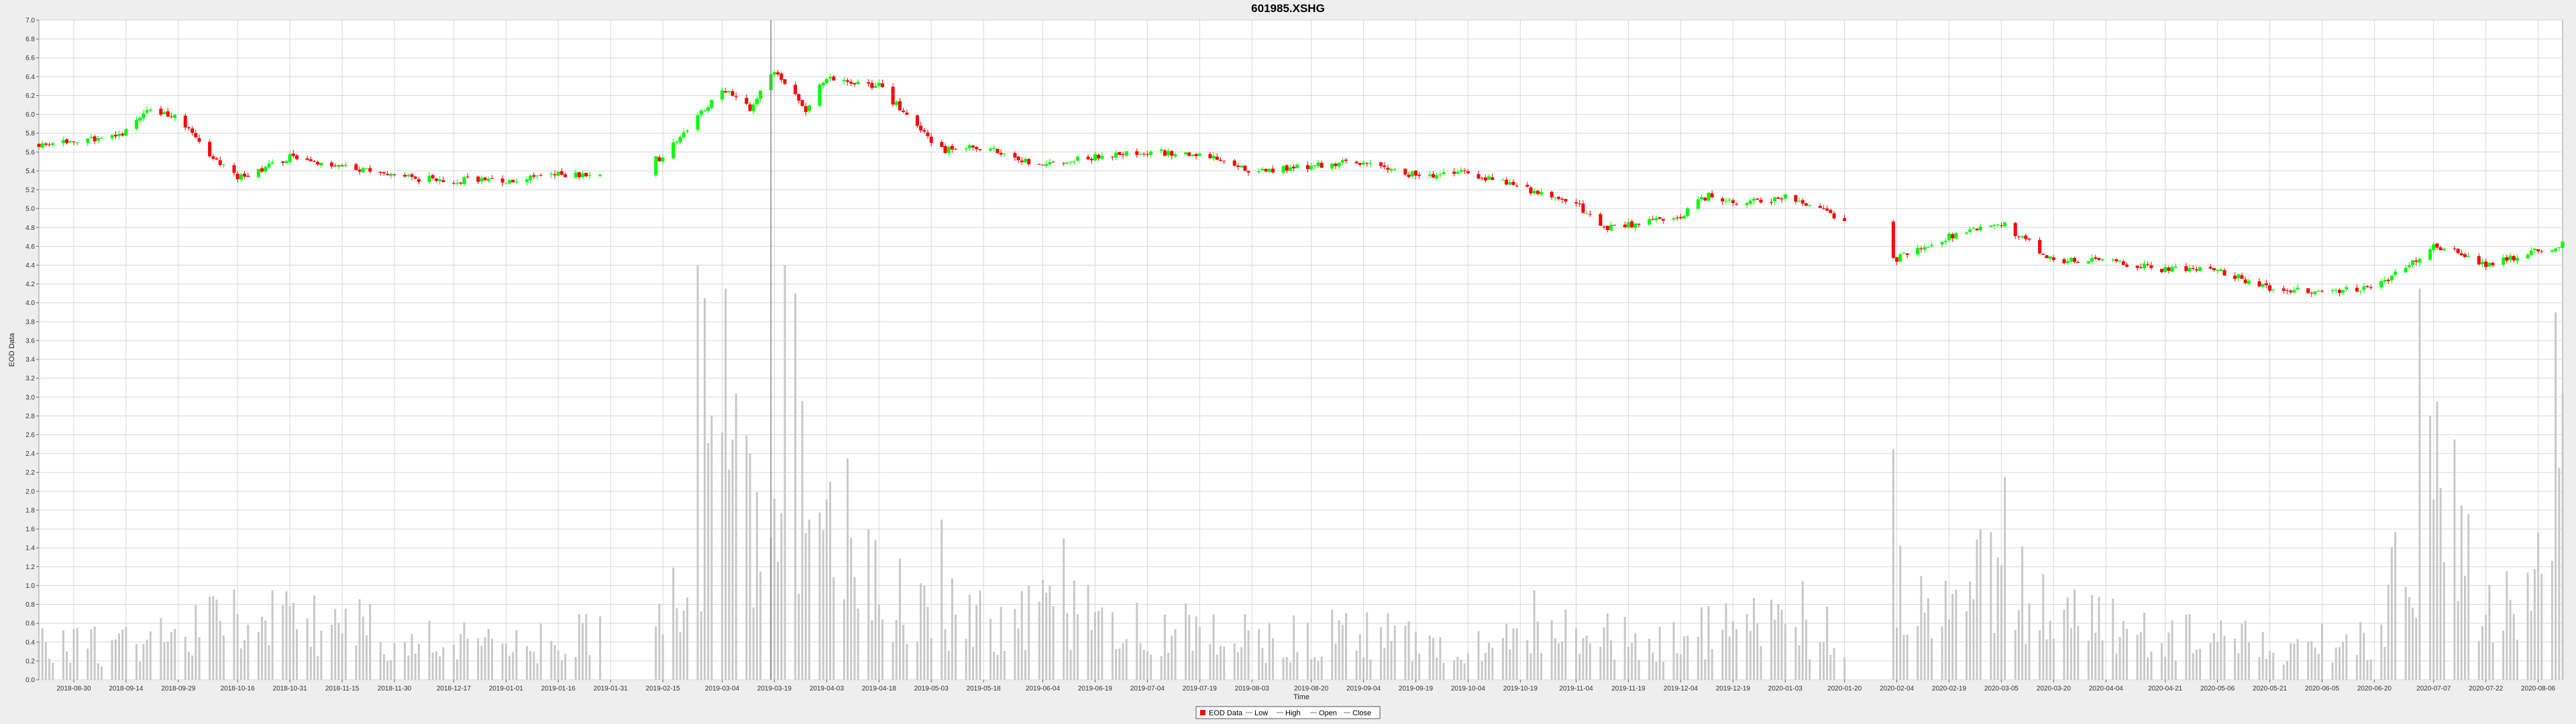  Describe the element at coordinates (2054, 688) in the screenshot. I see `x-tick-label: 2020-03-20` at that location.